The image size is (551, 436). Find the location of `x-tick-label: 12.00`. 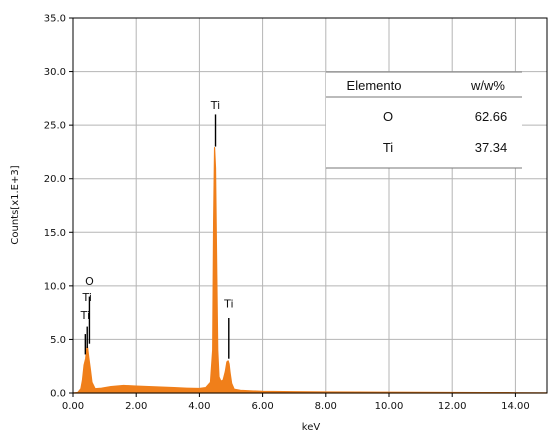

x-tick-label: 12.00 is located at coordinates (452, 406).